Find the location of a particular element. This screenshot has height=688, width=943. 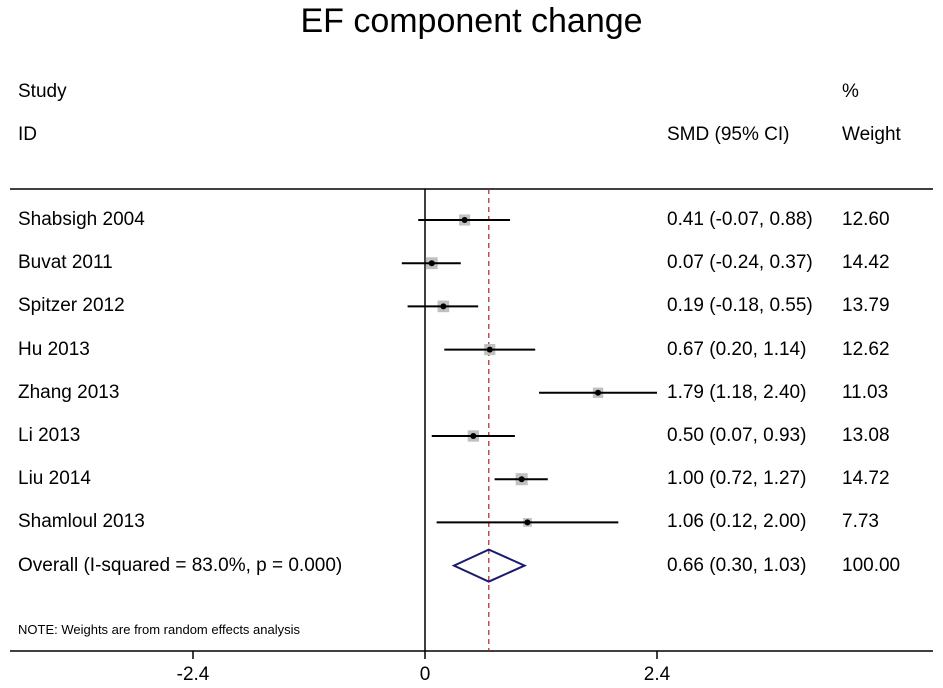

study-ci-text: 1.00 (0.72, 1.27) is located at coordinates (737, 479).